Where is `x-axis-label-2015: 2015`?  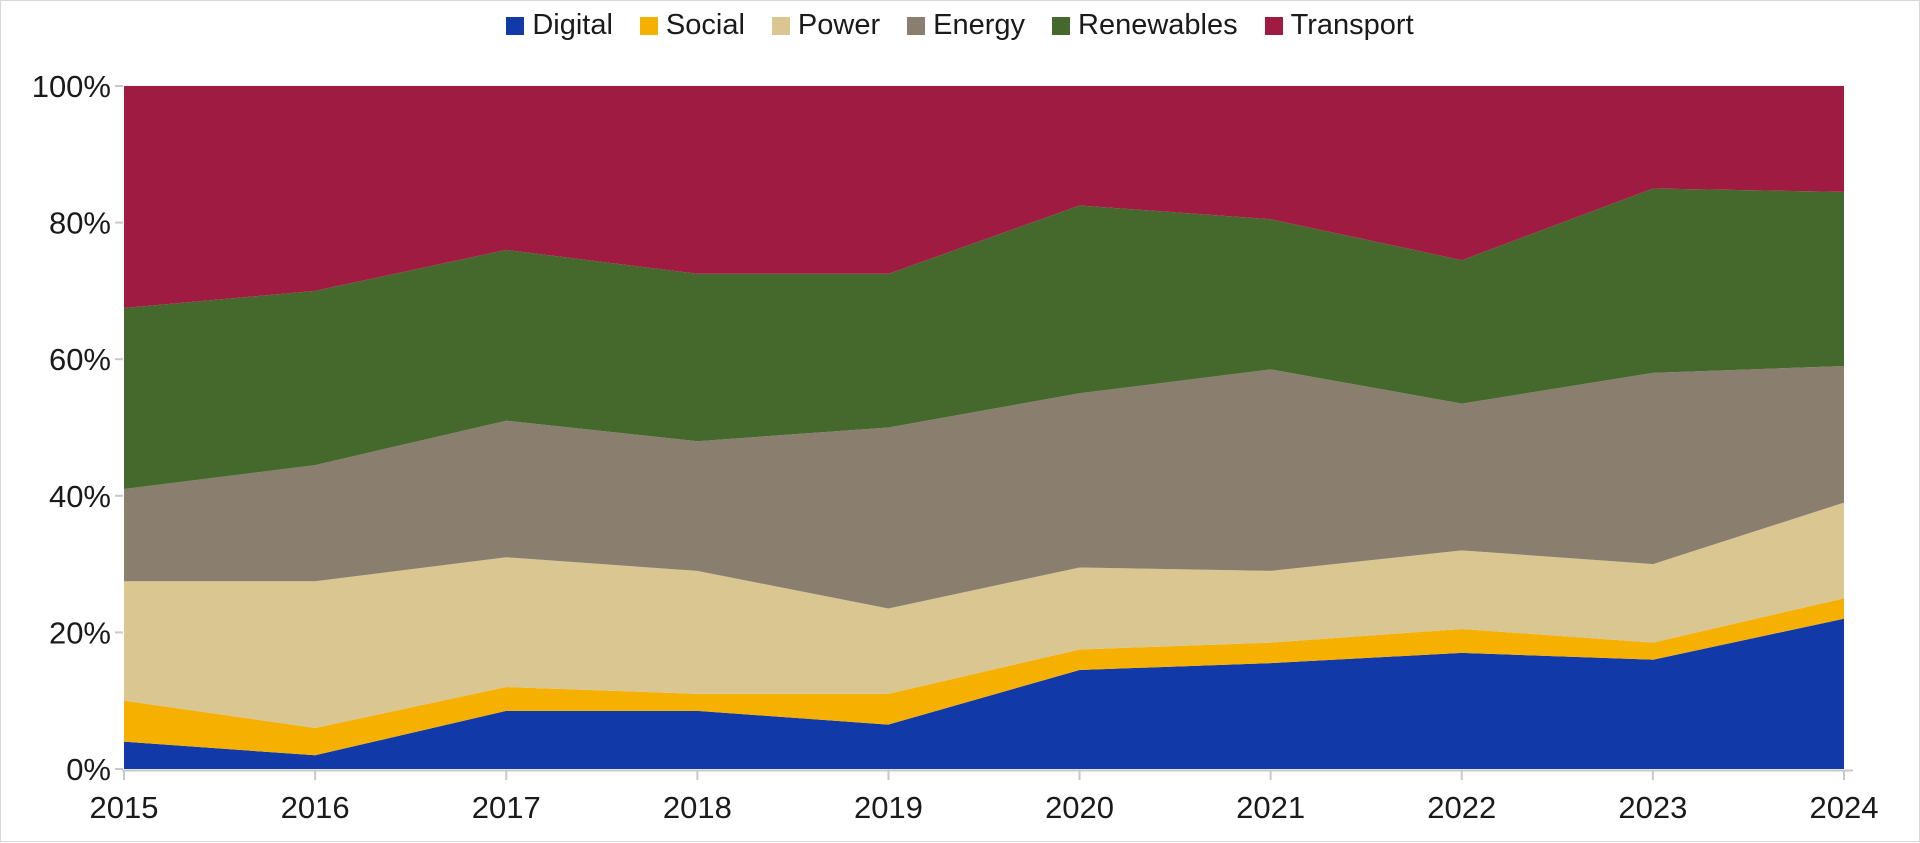
x-axis-label-2015: 2015 is located at coordinates (124, 807).